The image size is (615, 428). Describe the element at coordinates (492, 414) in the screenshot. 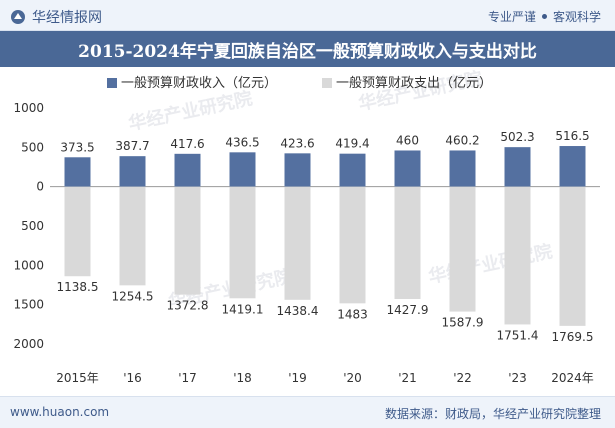

I see `data-source: 数据来源：财政局，华经产业研究院整理` at that location.